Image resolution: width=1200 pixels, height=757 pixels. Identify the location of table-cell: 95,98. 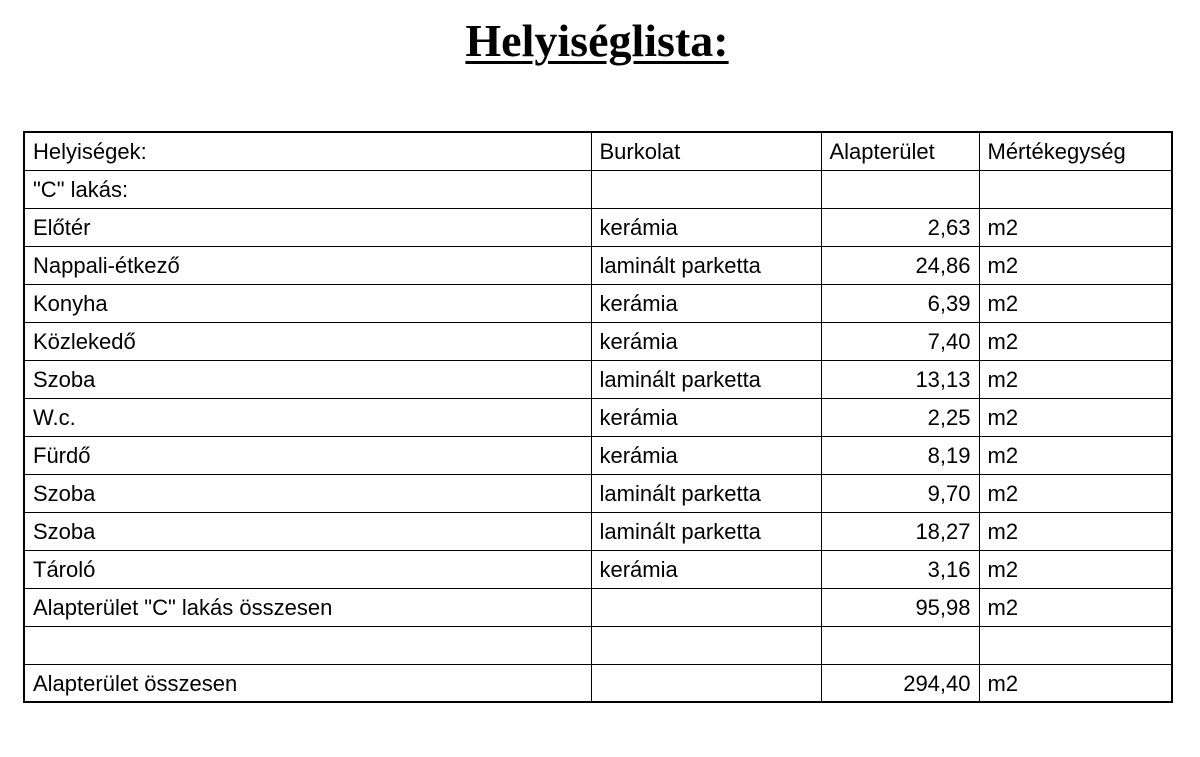
(900, 607).